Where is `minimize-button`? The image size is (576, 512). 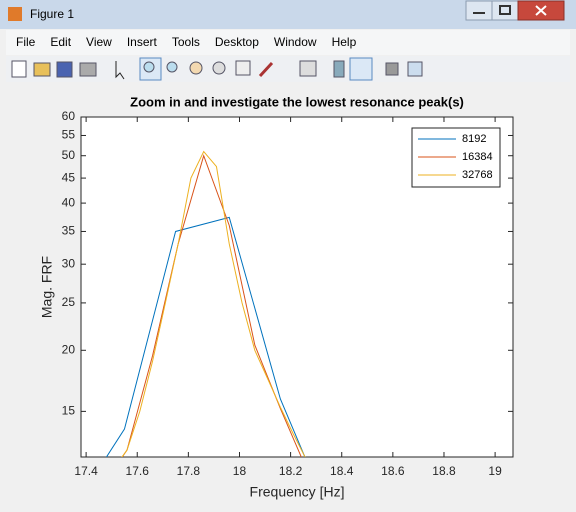
minimize-button is located at coordinates (479, 10).